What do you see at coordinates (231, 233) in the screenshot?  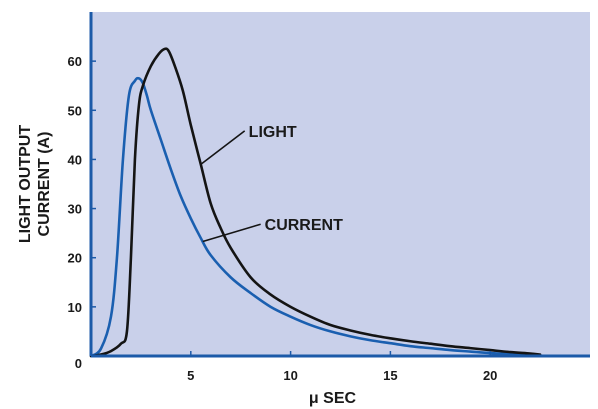 I see `annotation-leader-current` at bounding box center [231, 233].